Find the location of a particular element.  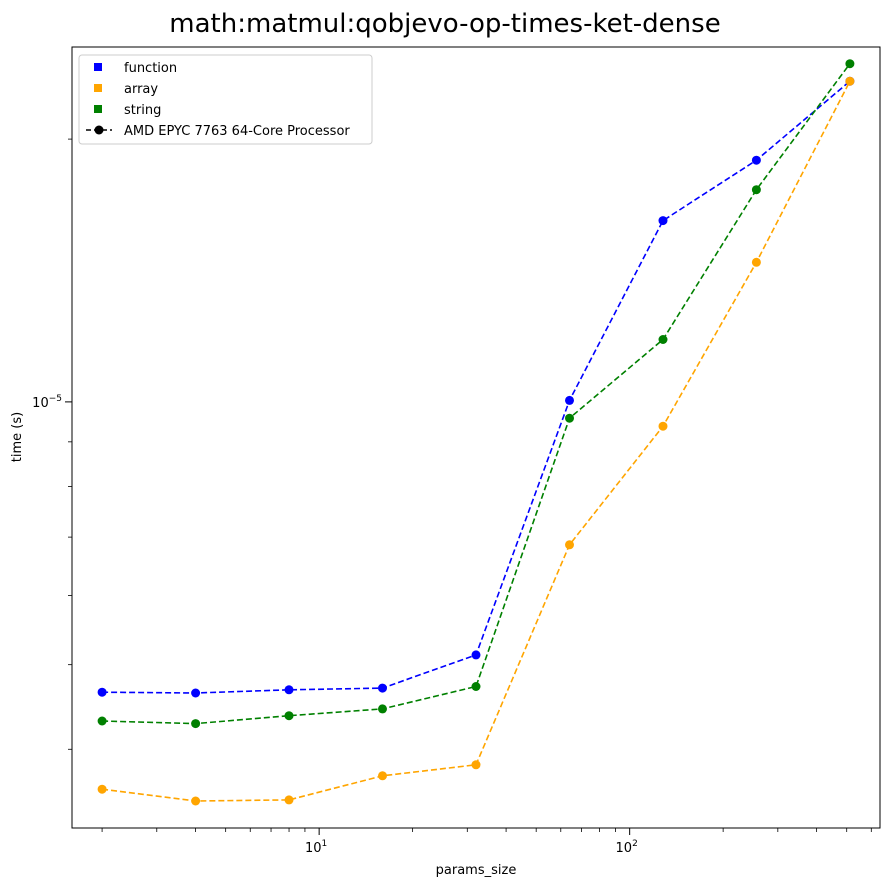

legend-label-machine: AMD EPYC 7763 64-Core Processor is located at coordinates (237, 131).